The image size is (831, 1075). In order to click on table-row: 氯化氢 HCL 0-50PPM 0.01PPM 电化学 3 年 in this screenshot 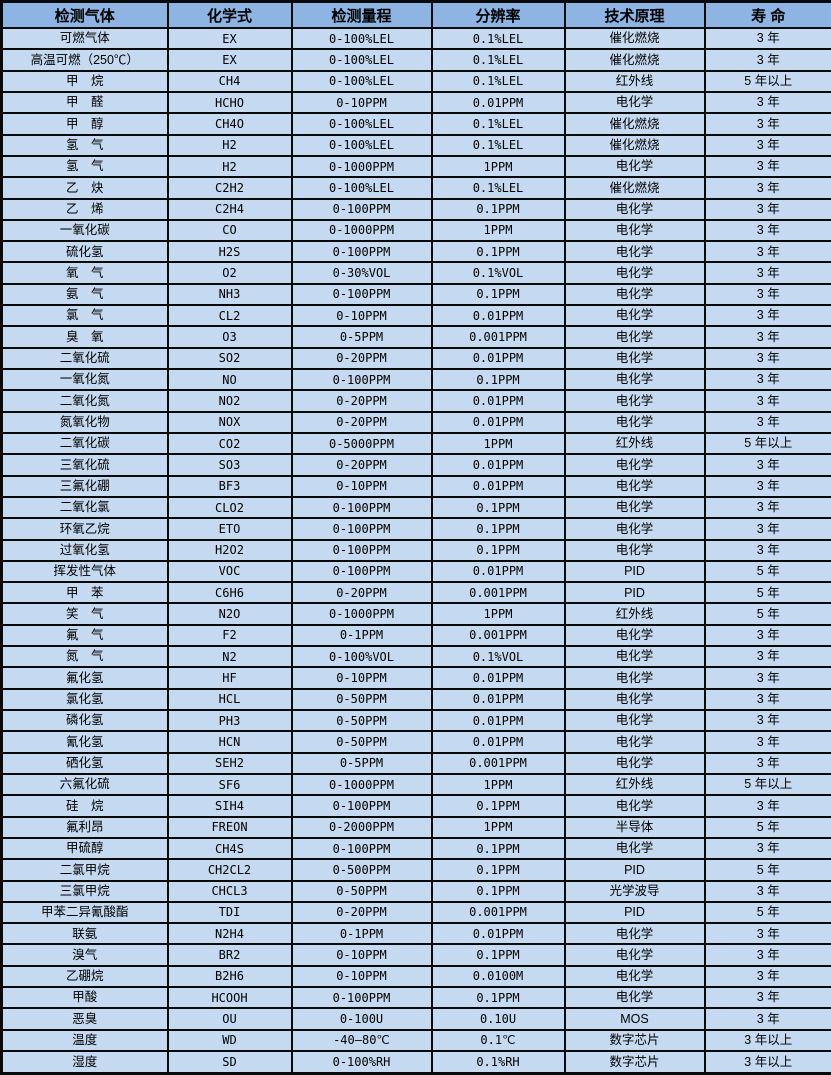, I will do `click(415, 699)`.